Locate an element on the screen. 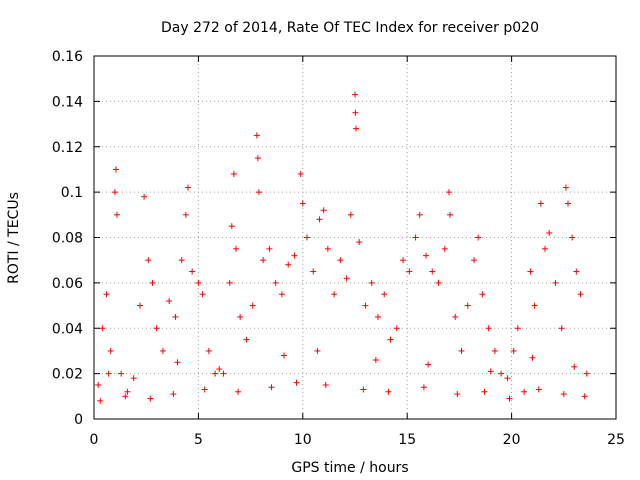  y-tick-label: 0.1 is located at coordinates (72, 193).